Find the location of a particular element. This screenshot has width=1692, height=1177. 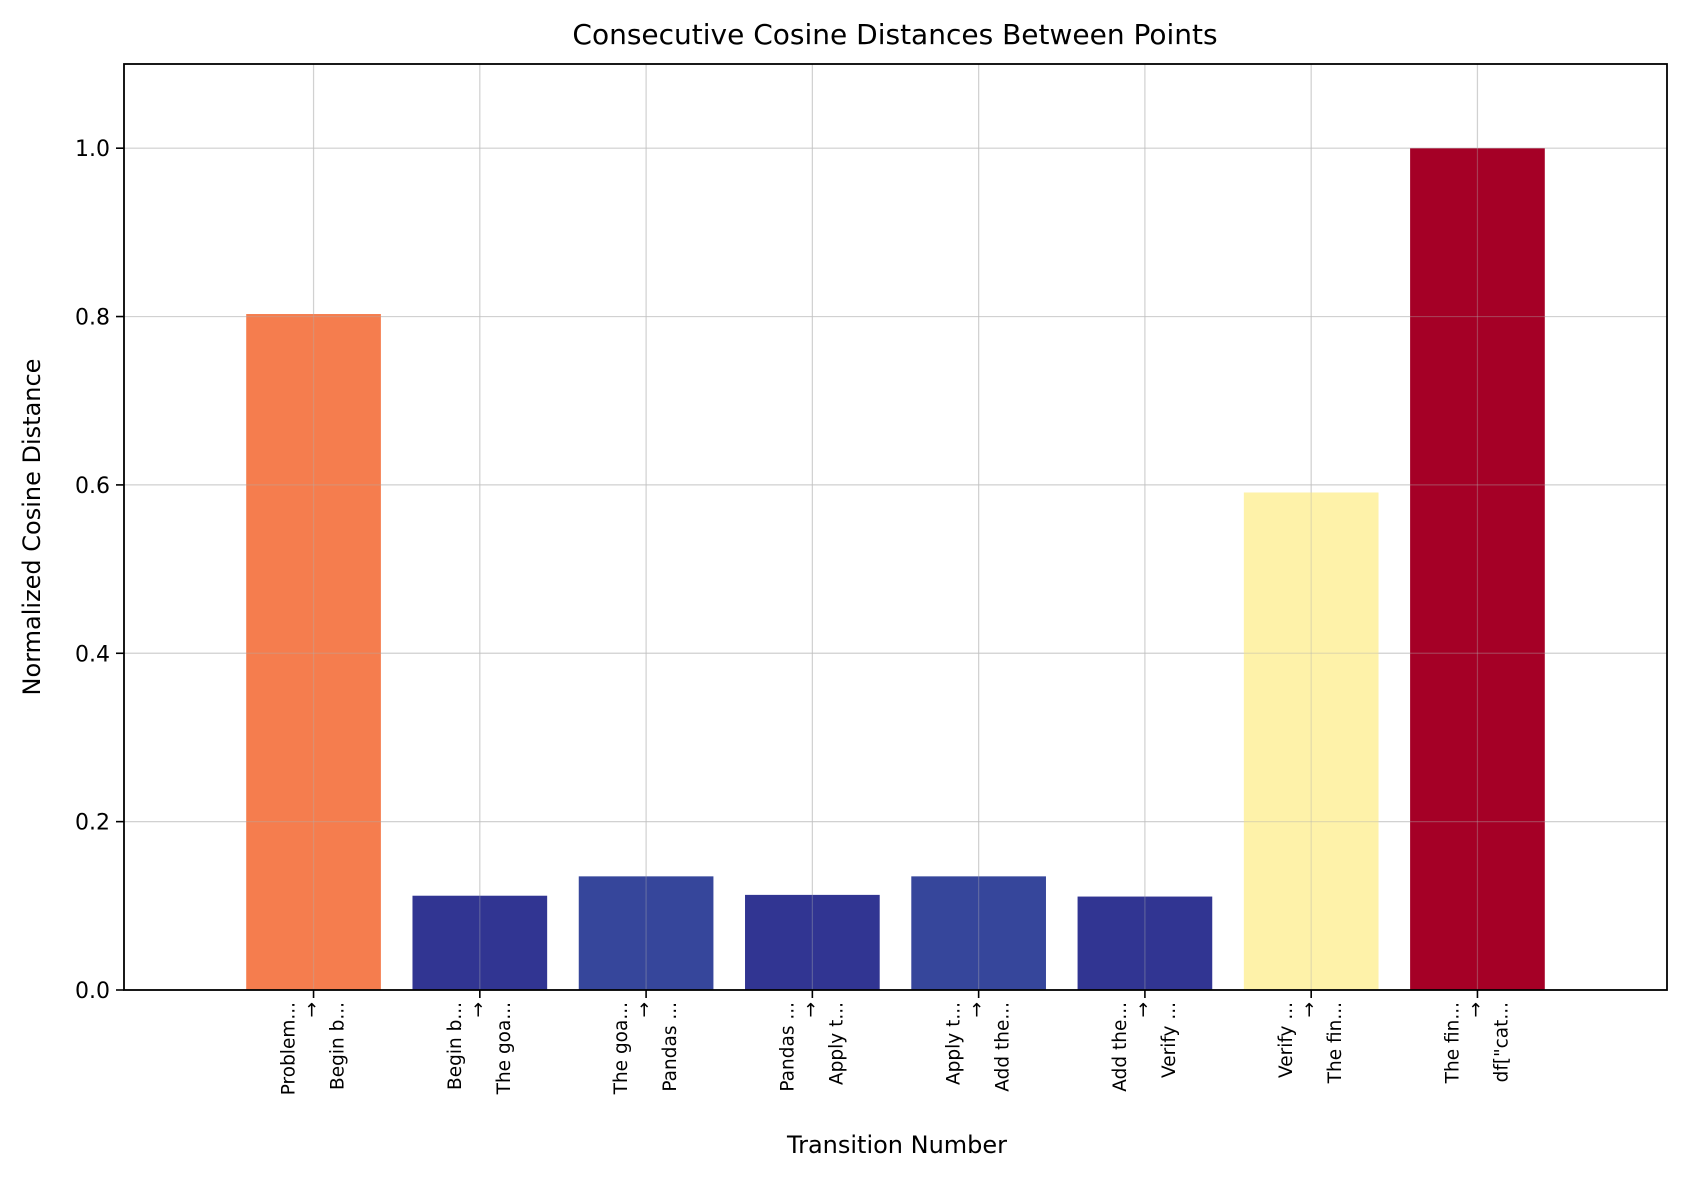

y-tick-label: 0.8 is located at coordinates (92, 318).